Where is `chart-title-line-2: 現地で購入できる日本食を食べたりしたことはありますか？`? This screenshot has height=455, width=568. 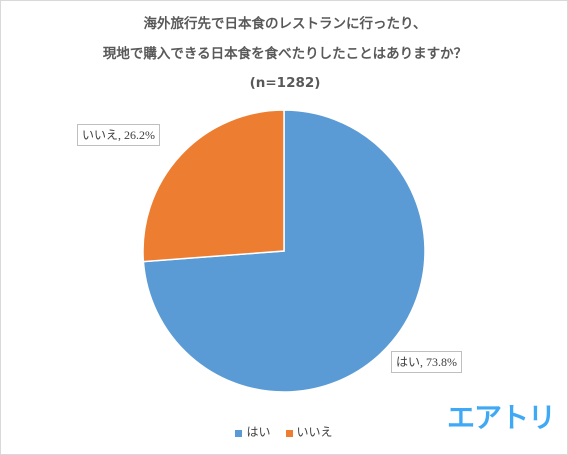
chart-title-line-2: 現地で購入できる日本食を食べたりしたことはありますか？ is located at coordinates (285, 54).